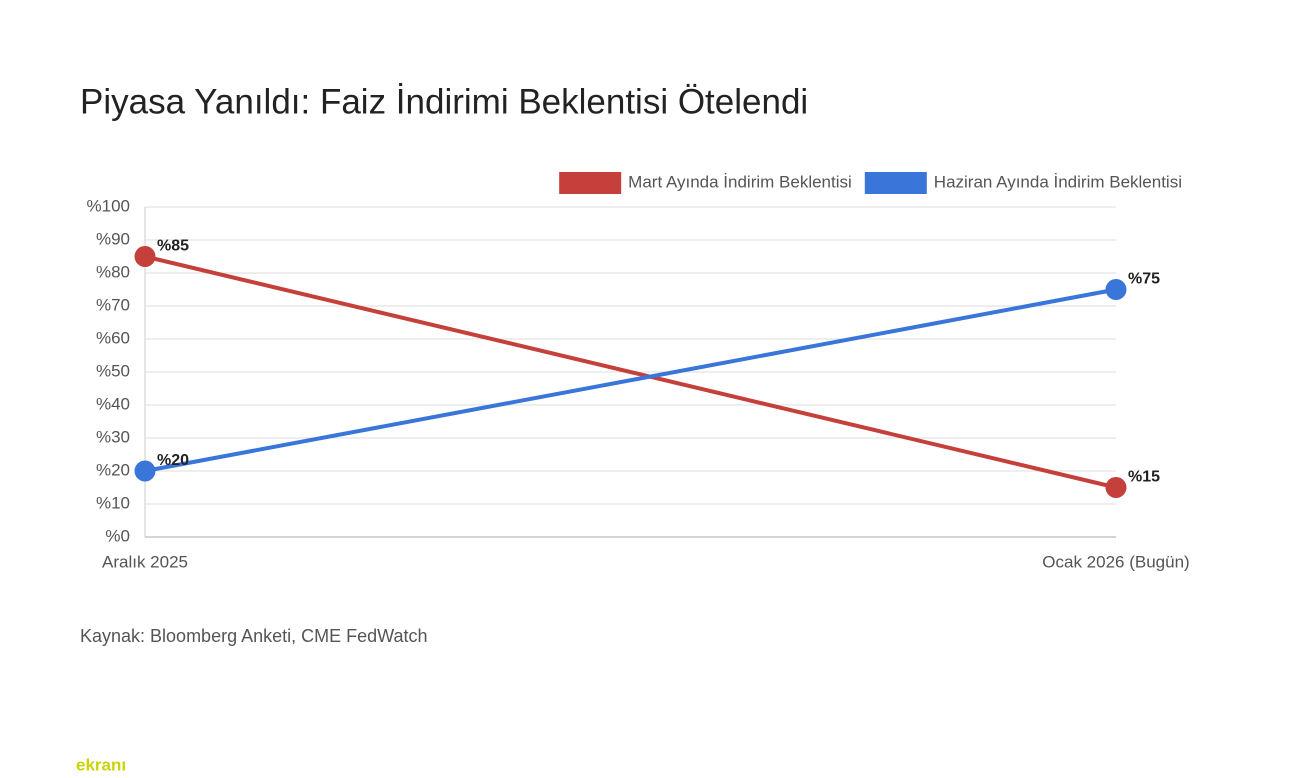 The width and height of the screenshot is (1306, 778). I want to click on data-label: %75, so click(1144, 279).